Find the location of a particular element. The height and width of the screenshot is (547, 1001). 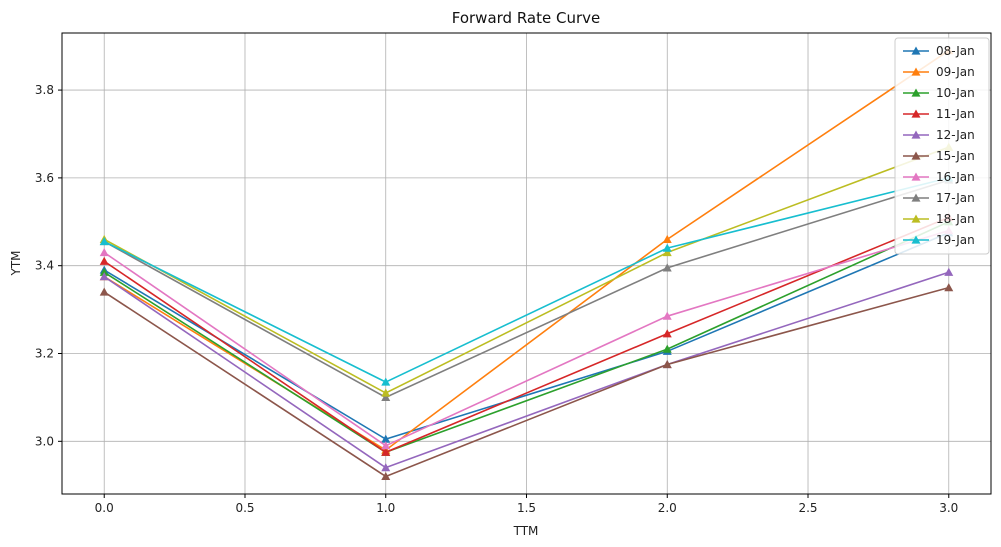

x-axis-title: TTM is located at coordinates (526, 531).